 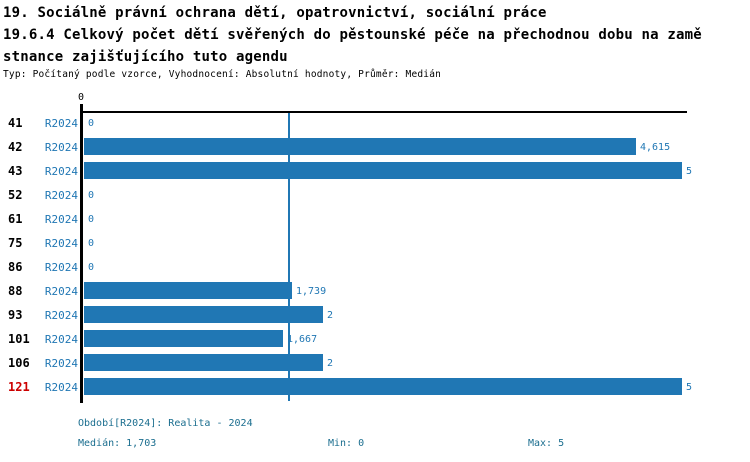 What do you see at coordinates (15, 243) in the screenshot?
I see `row-id-label: 75` at bounding box center [15, 243].